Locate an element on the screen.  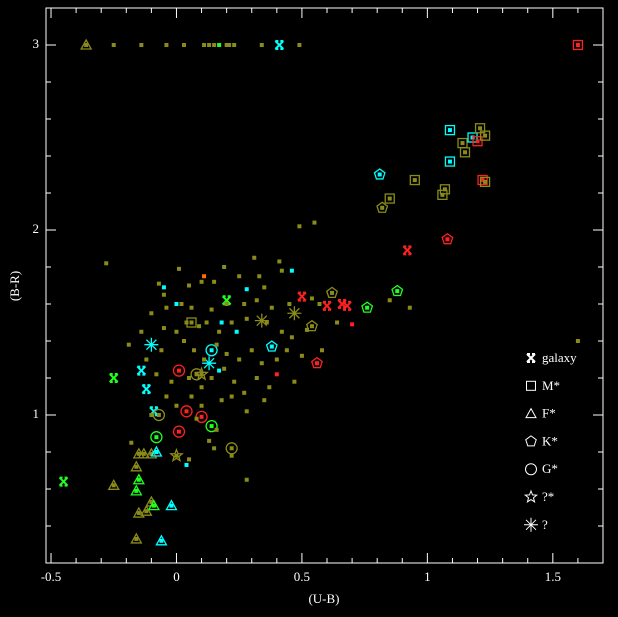
legend-label: galaxy is located at coordinates (559, 357).